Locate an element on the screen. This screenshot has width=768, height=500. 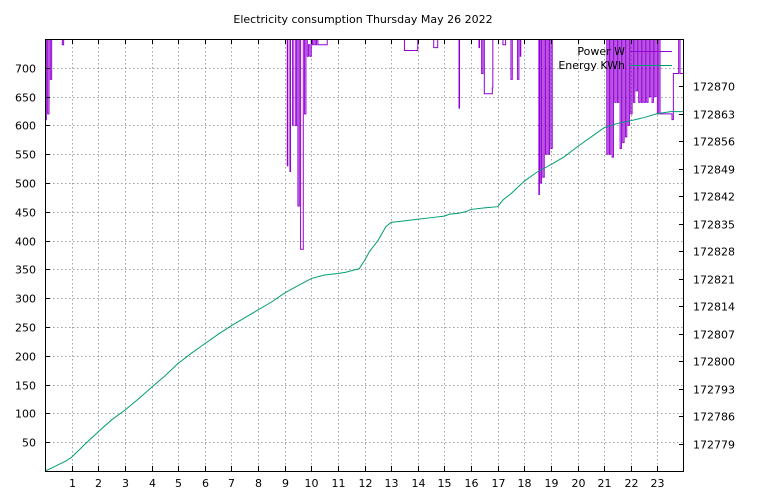
y-tick-label: 650 is located at coordinates (25, 98).